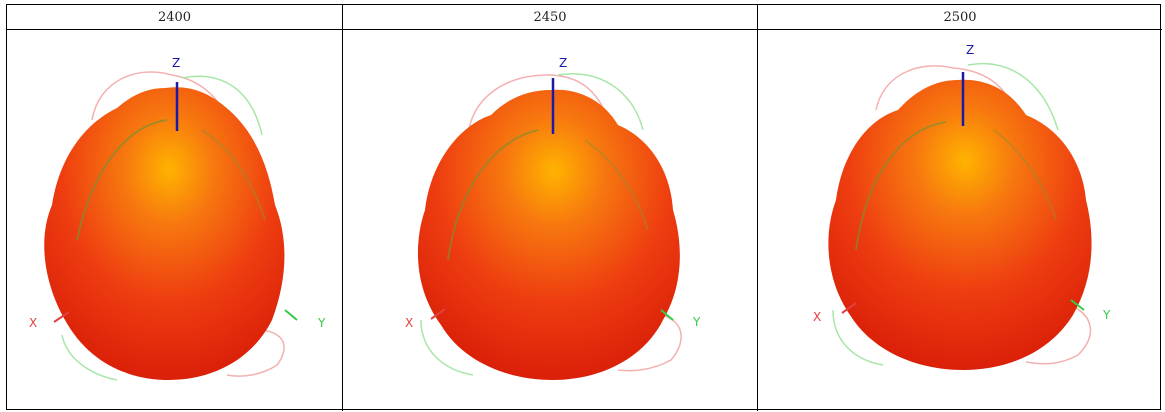  What do you see at coordinates (175, 17) in the screenshot?
I see `column-header-2400: 2400` at bounding box center [175, 17].